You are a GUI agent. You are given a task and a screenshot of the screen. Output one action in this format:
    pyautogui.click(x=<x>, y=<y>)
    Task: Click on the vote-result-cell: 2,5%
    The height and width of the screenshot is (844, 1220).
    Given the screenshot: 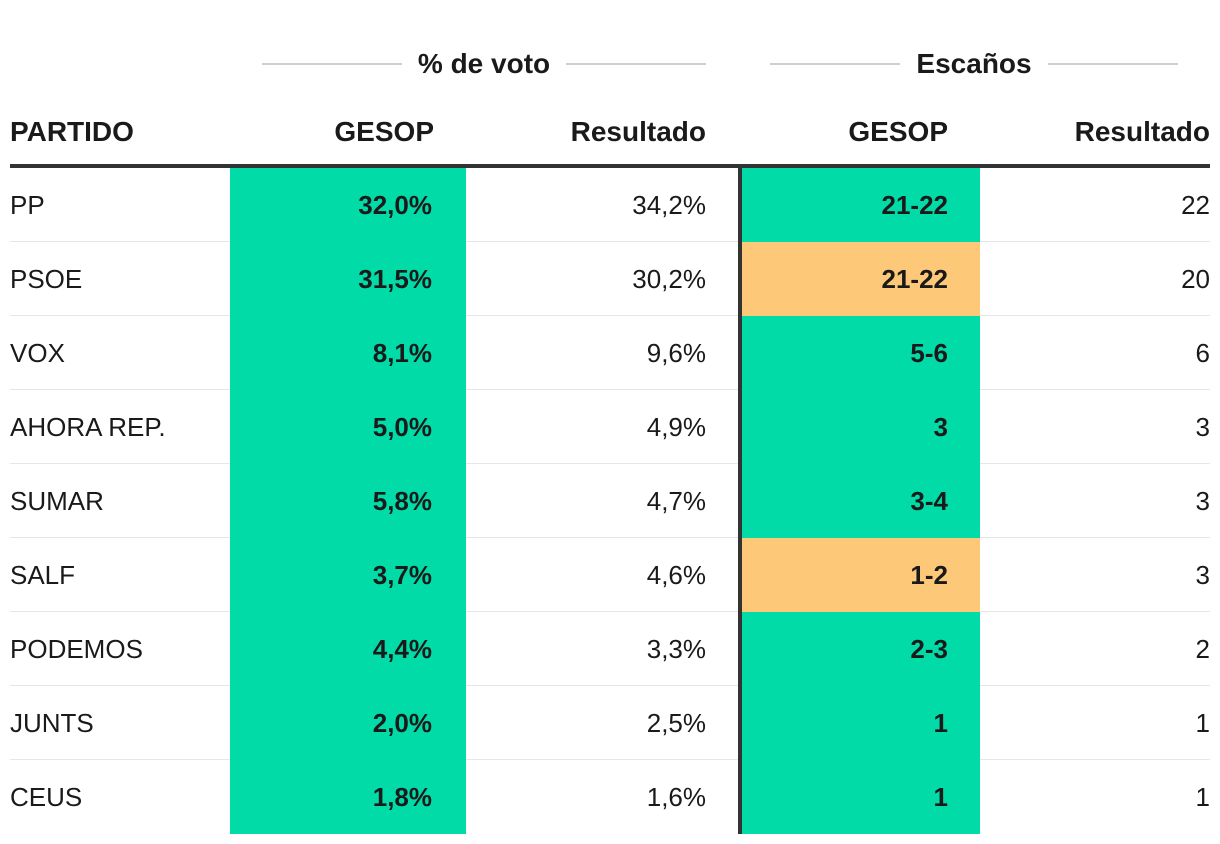 What is the action you would take?
    pyautogui.click(x=676, y=723)
    